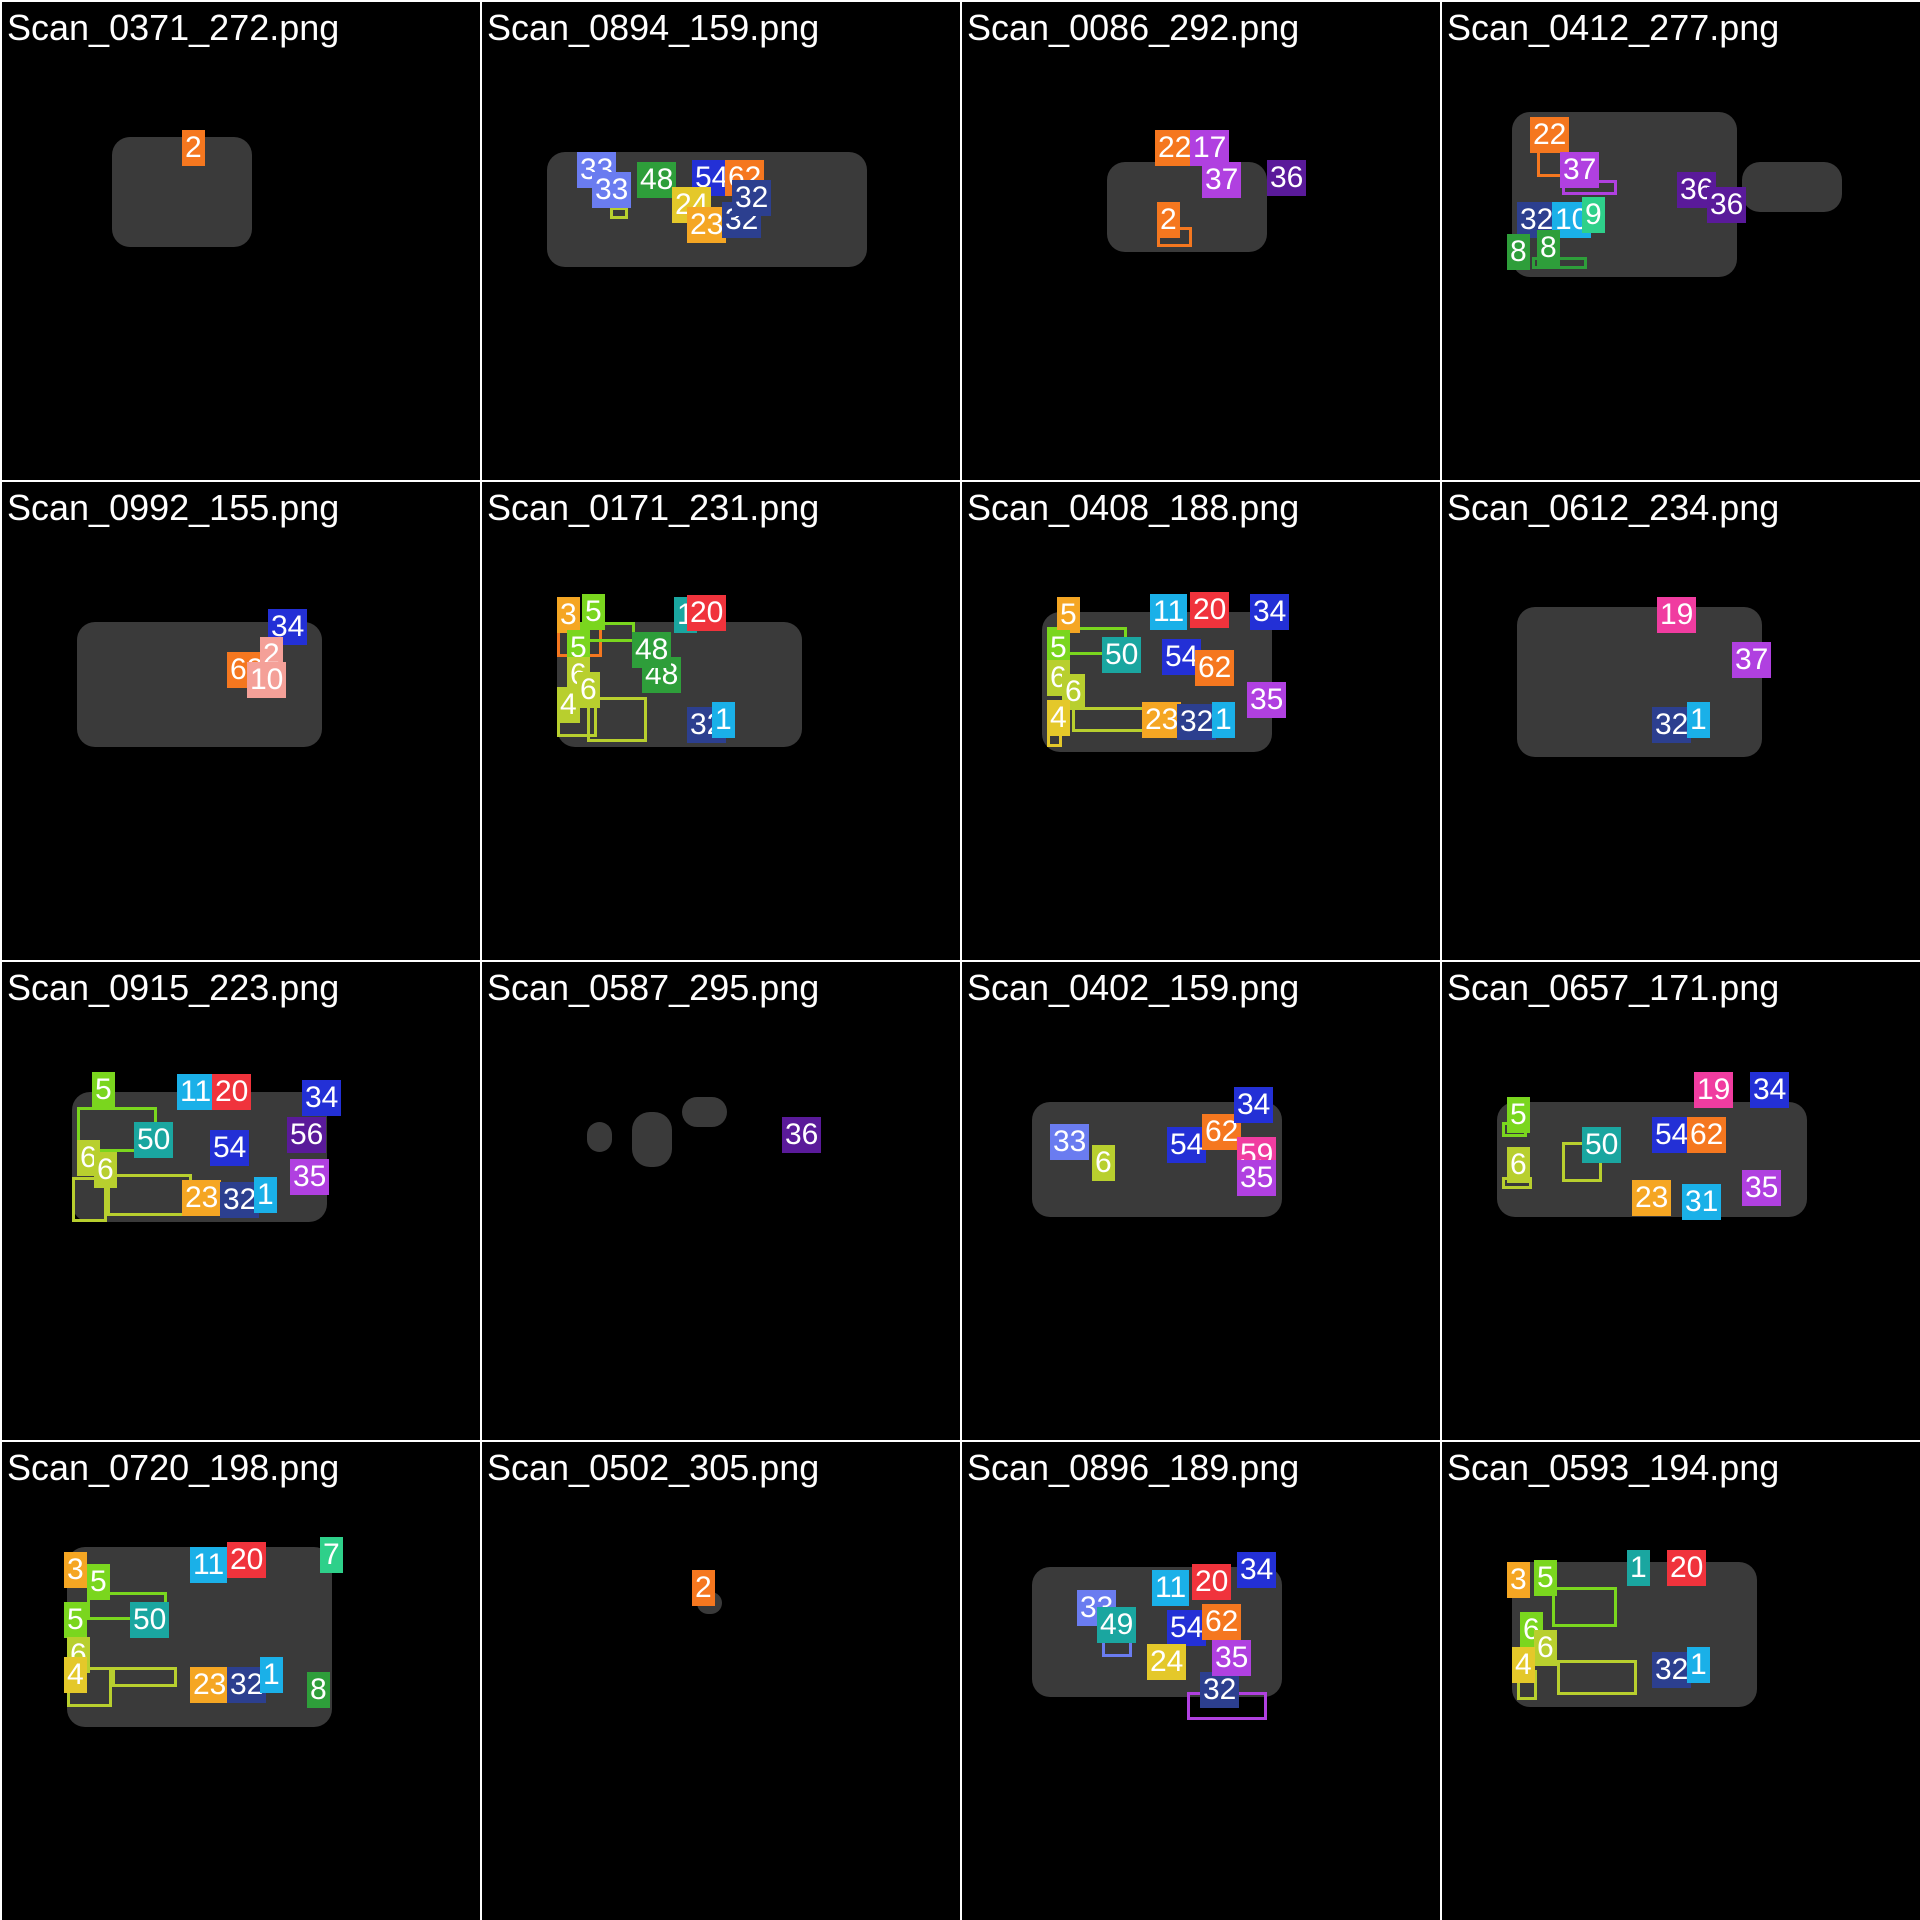 Image resolution: width=1920 pixels, height=1920 pixels. I want to click on scan-tile: 19 37 32 1 Scan_0612_234.png, so click(1681, 721).